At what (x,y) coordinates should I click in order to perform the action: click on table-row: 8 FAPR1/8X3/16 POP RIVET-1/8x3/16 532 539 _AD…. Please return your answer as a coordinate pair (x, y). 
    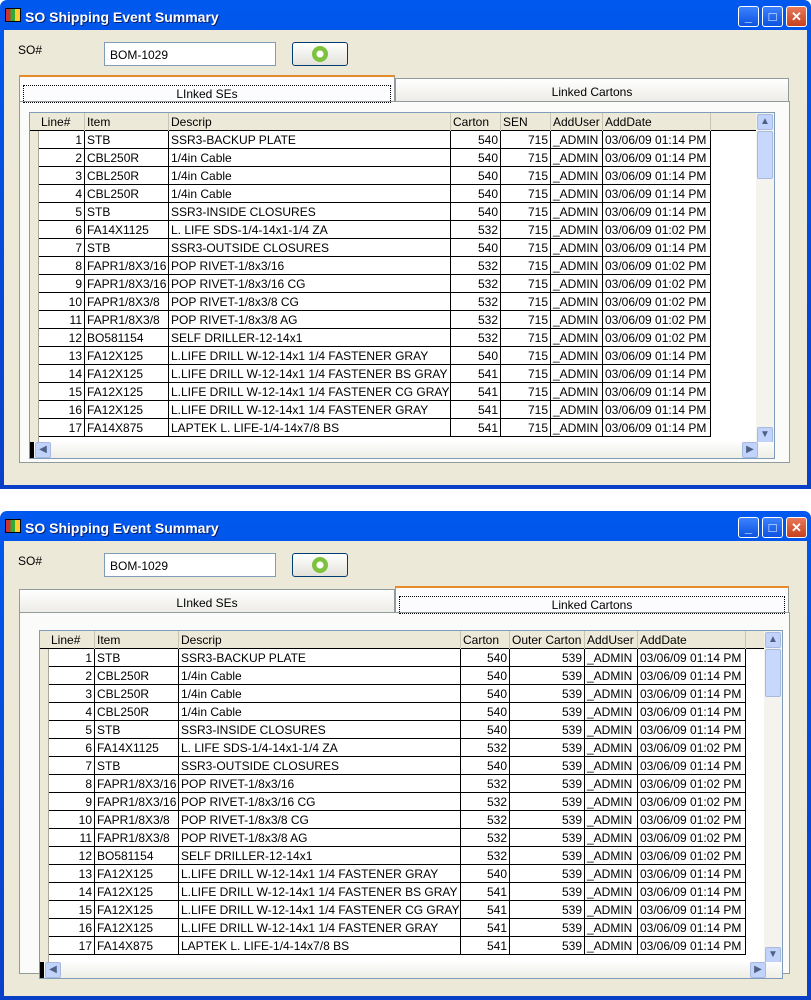
    Looking at the image, I should click on (403, 784).